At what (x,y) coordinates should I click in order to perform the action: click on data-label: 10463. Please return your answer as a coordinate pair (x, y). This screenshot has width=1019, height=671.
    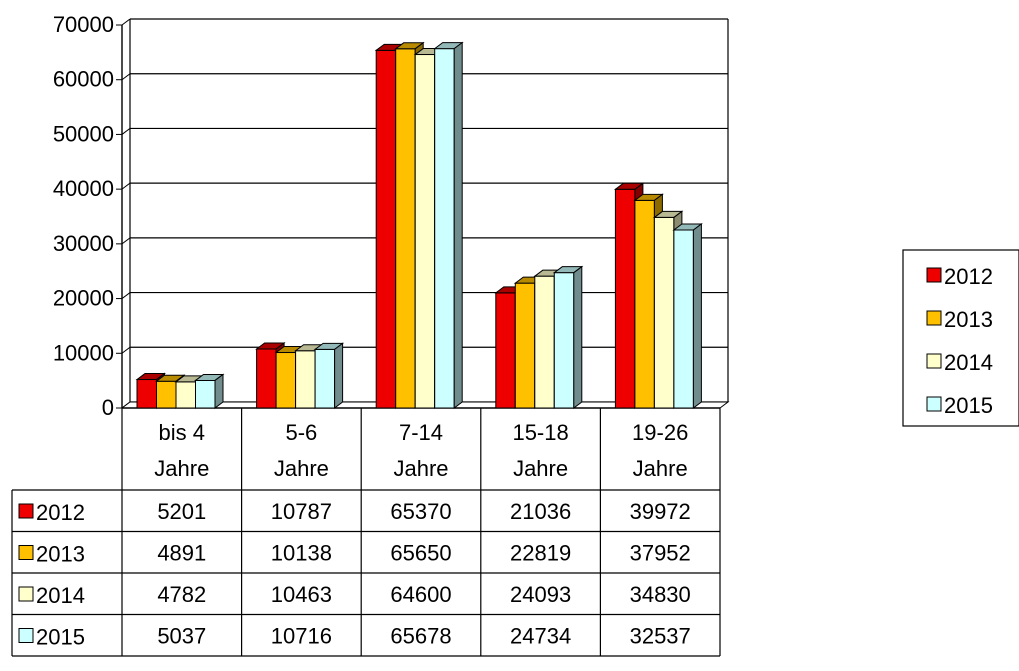
    Looking at the image, I should click on (301, 594).